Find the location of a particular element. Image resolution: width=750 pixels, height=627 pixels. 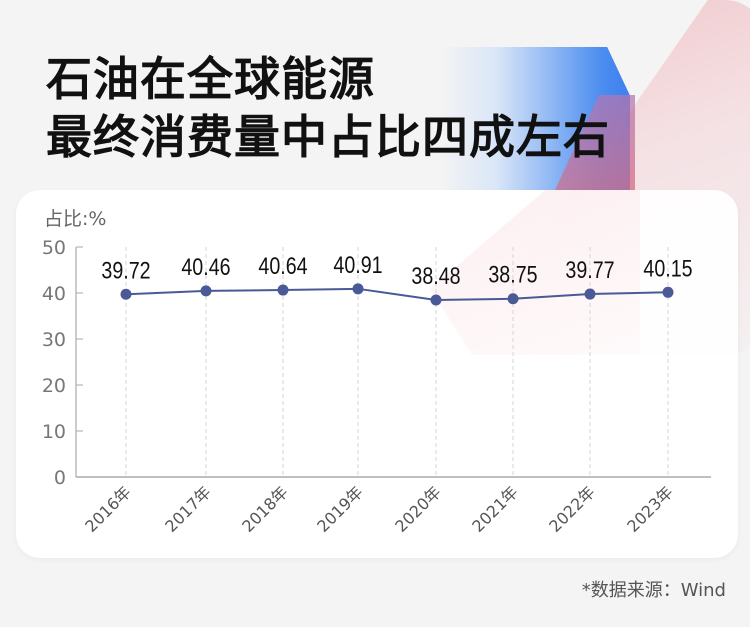

x-tick-label: 2017年 is located at coordinates (188, 509).